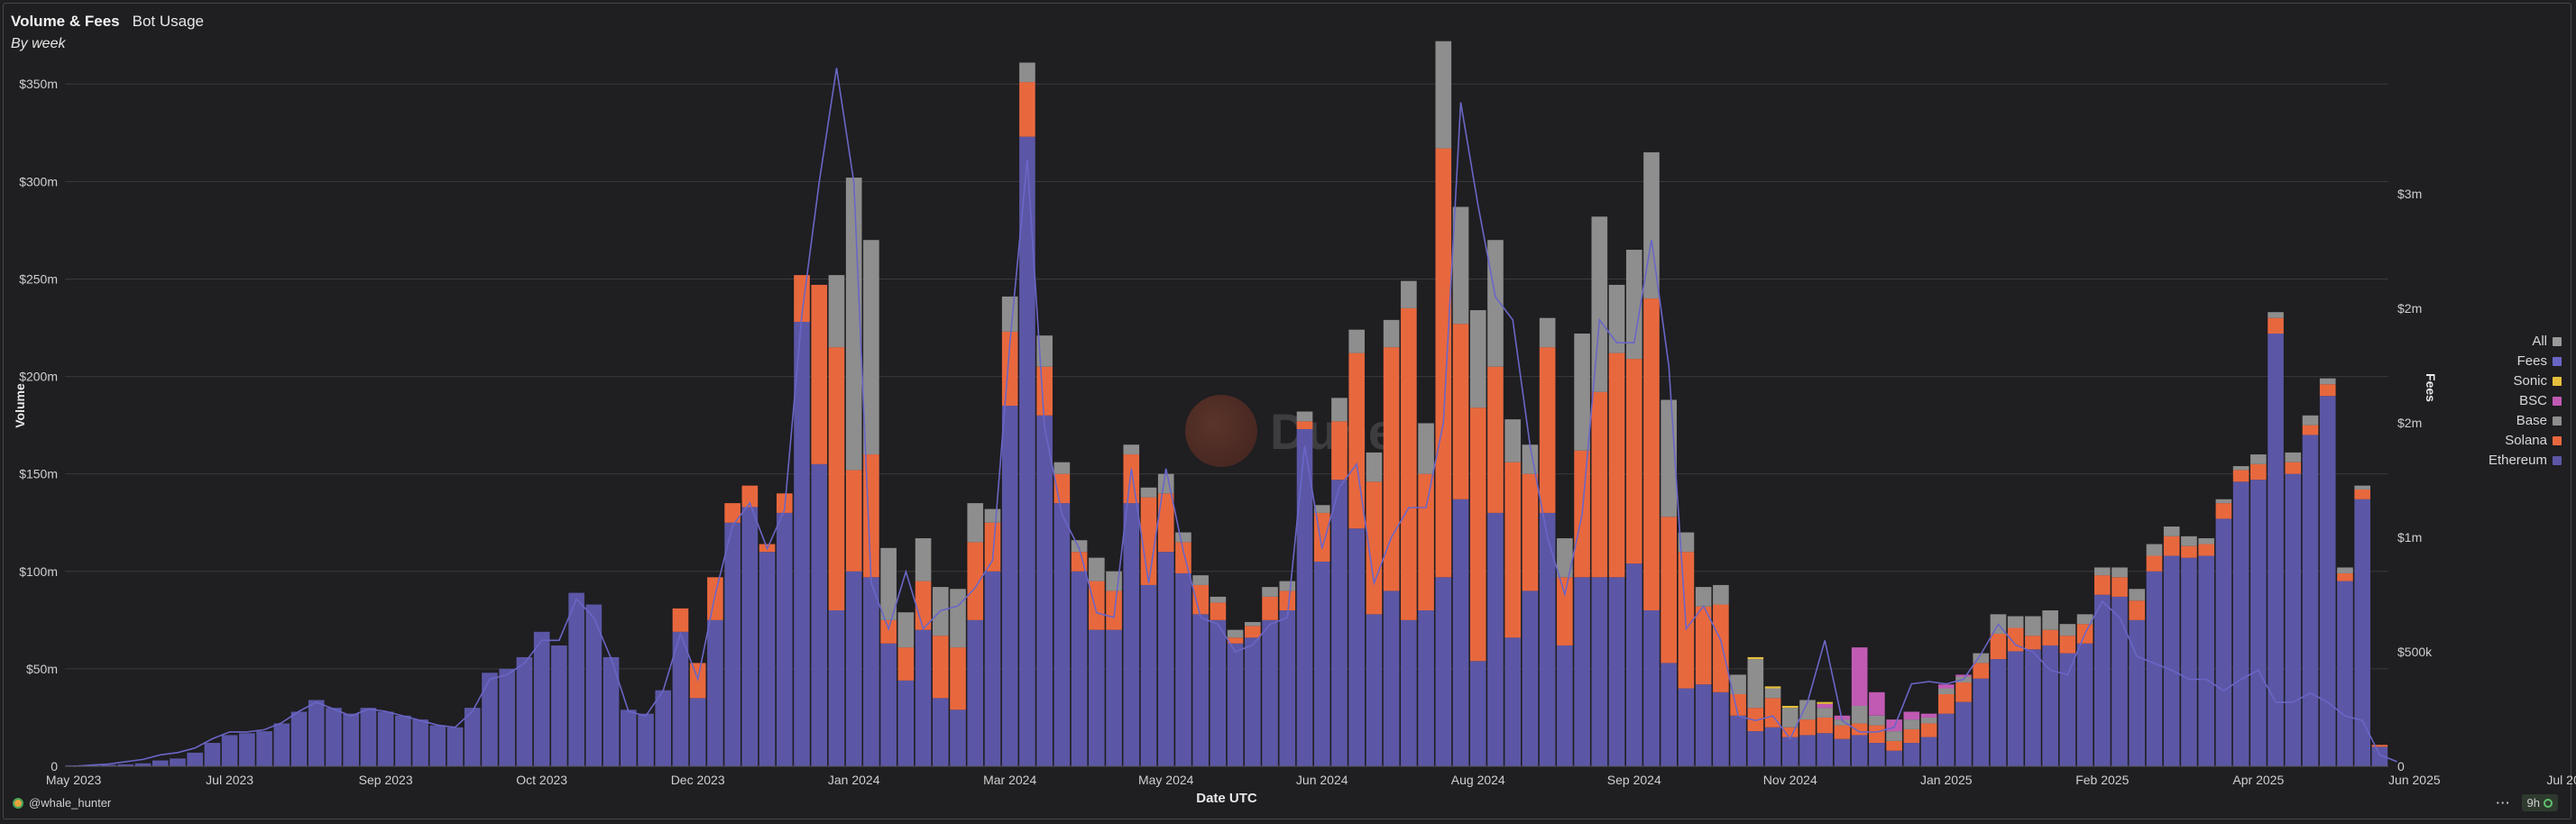 The image size is (2576, 824). I want to click on chart-title: Volume & Fees, so click(66, 21).